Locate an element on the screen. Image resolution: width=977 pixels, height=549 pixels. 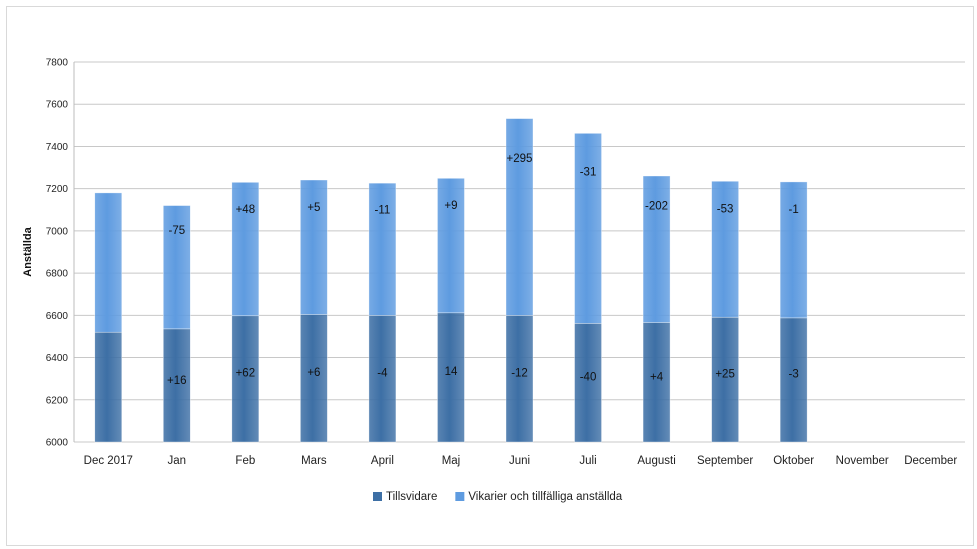
x-category-label: Jan is located at coordinates (177, 461).